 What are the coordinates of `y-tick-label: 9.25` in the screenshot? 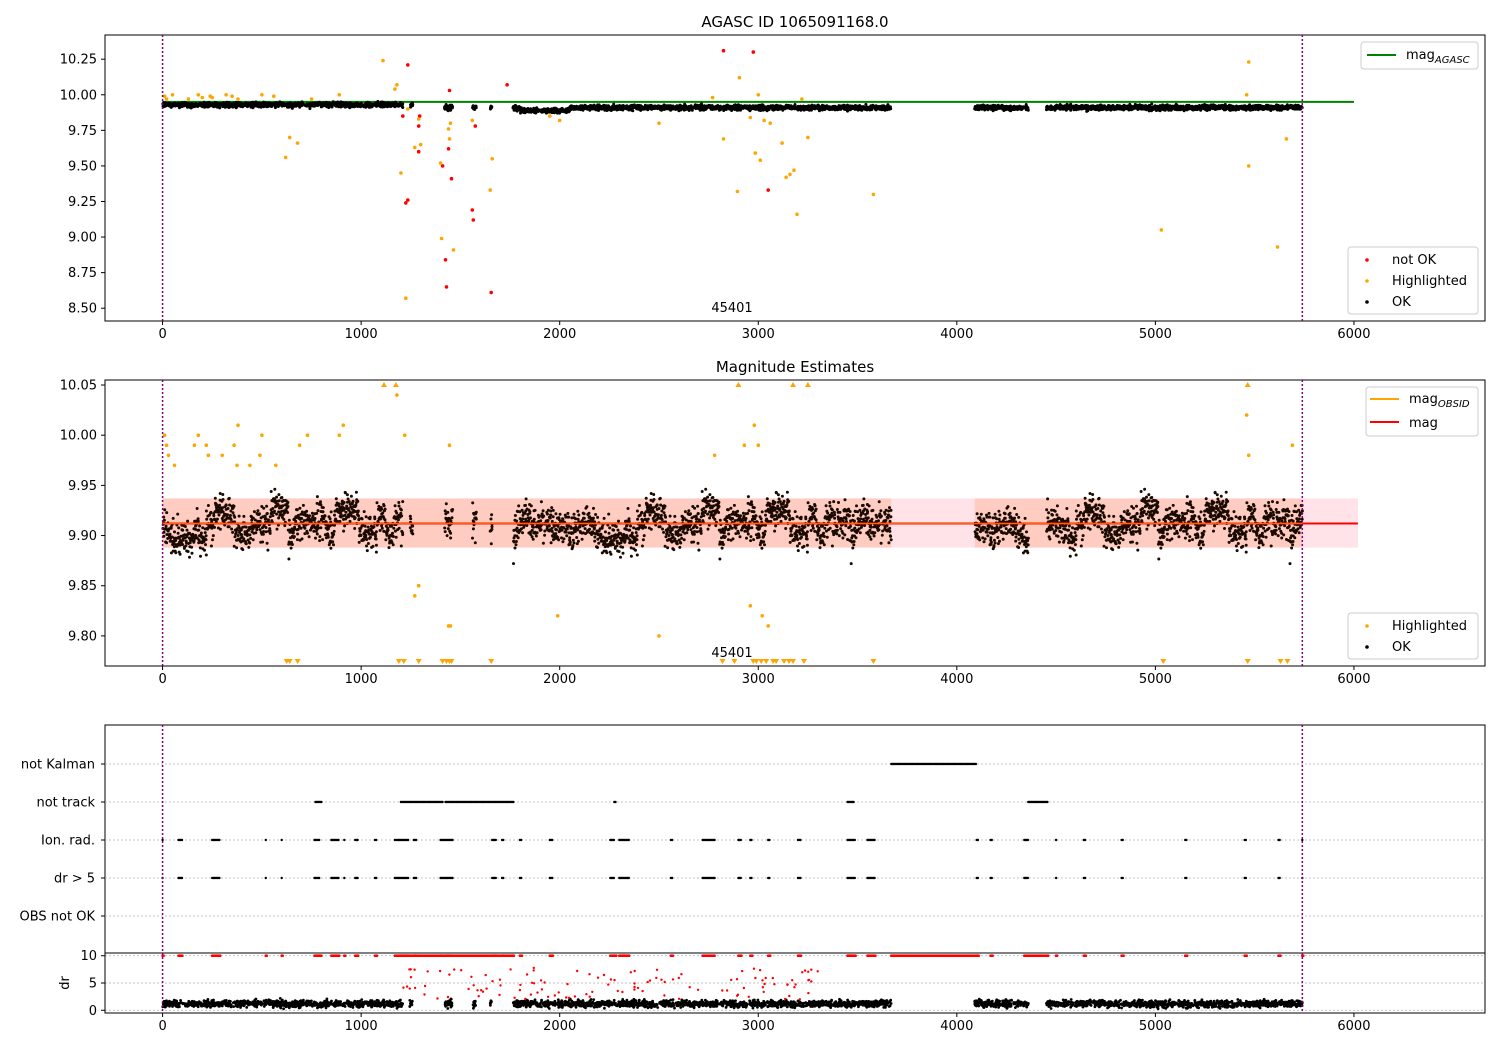 It's located at (82, 202).